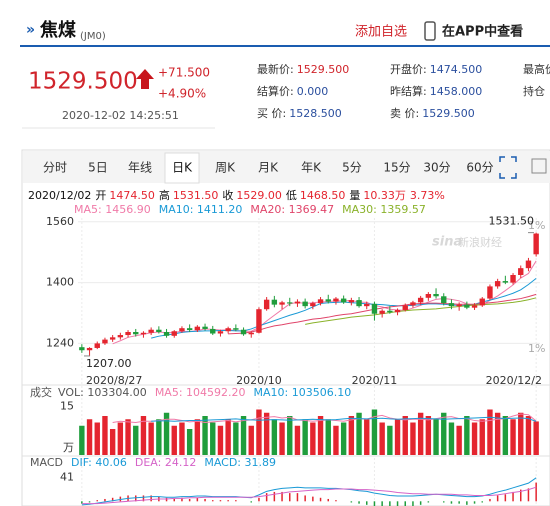 Image resolution: width=550 pixels, height=506 pixels. I want to click on quote-field: 昨结算: 1458.000, so click(436, 91).